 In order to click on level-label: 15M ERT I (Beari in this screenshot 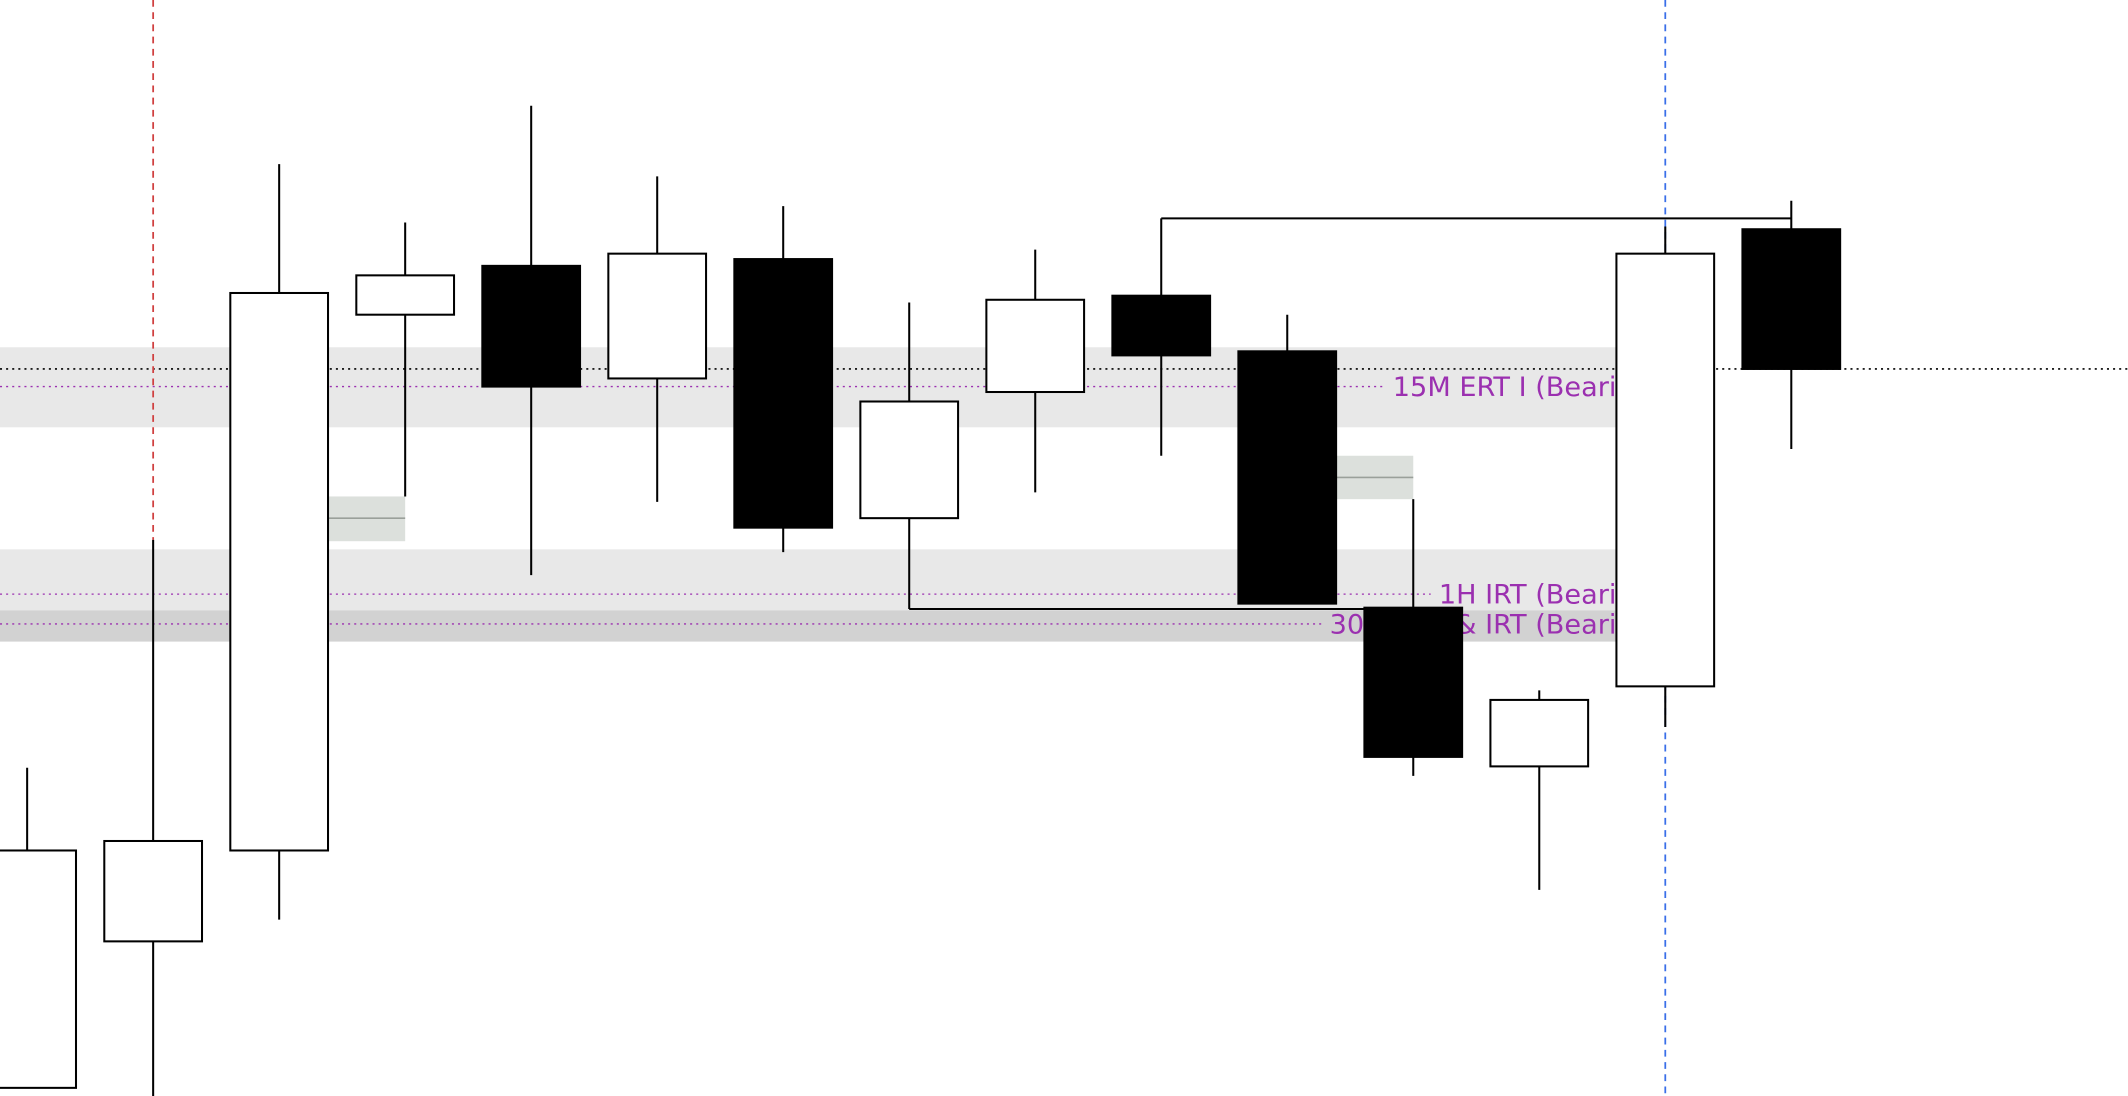, I will do `click(1505, 387)`.